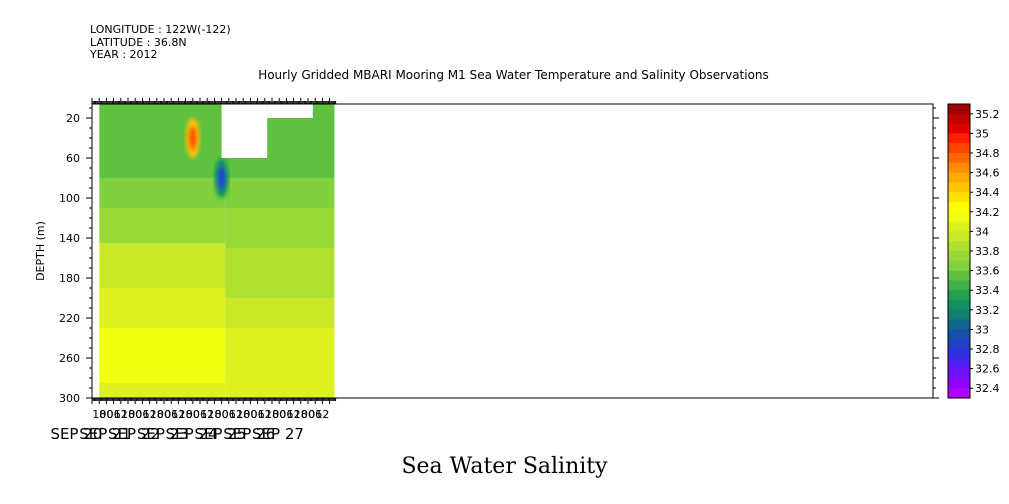 This screenshot has width=1009, height=504. I want to click on y-tick-label: 260, so click(69, 358).